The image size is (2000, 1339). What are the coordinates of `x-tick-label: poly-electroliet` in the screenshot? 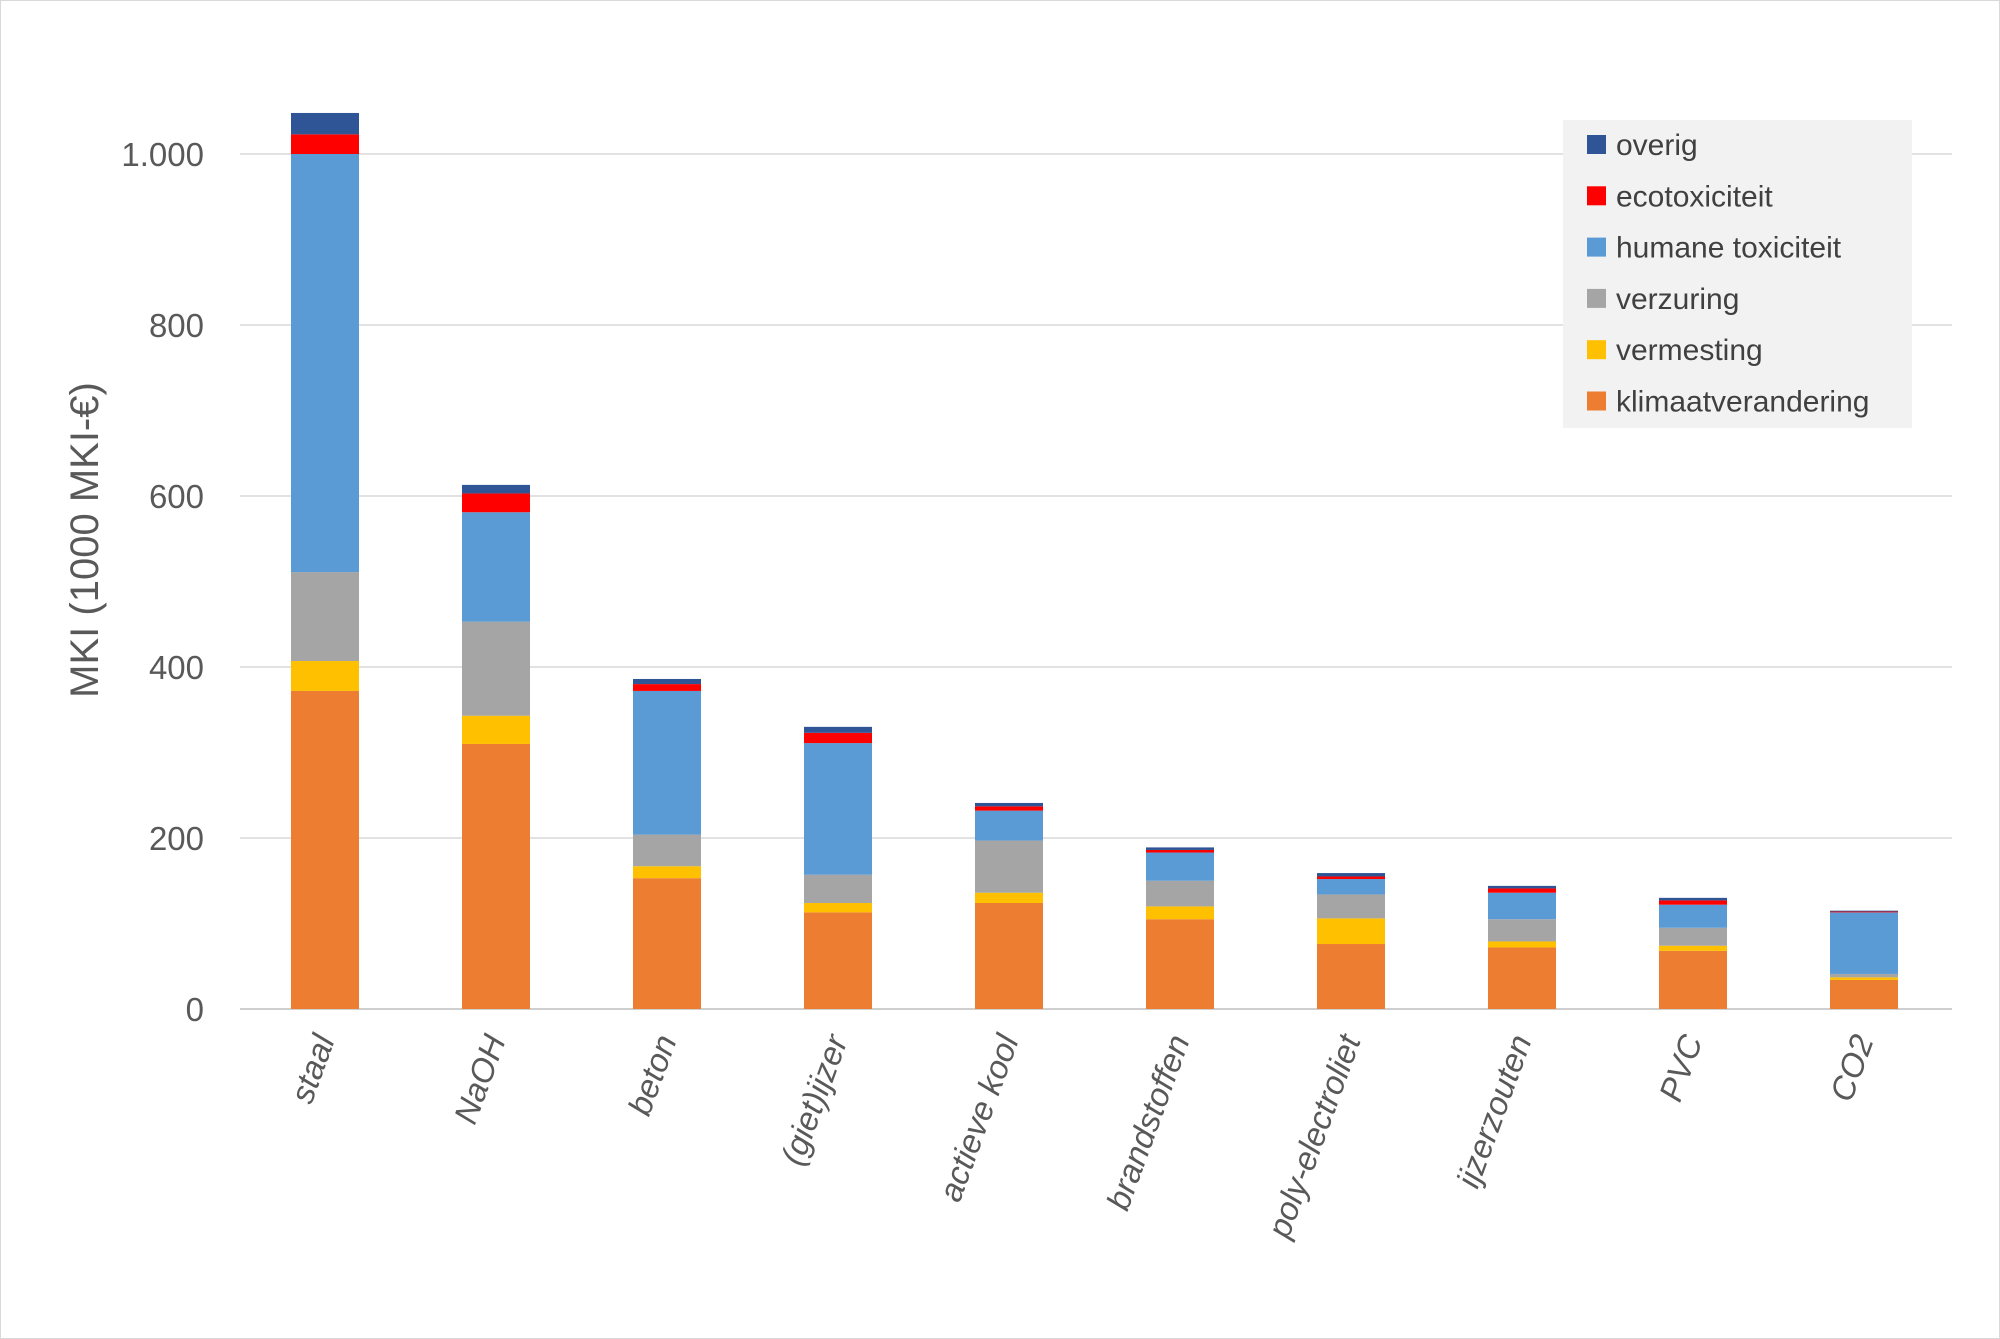 It's located at (1314, 1135).